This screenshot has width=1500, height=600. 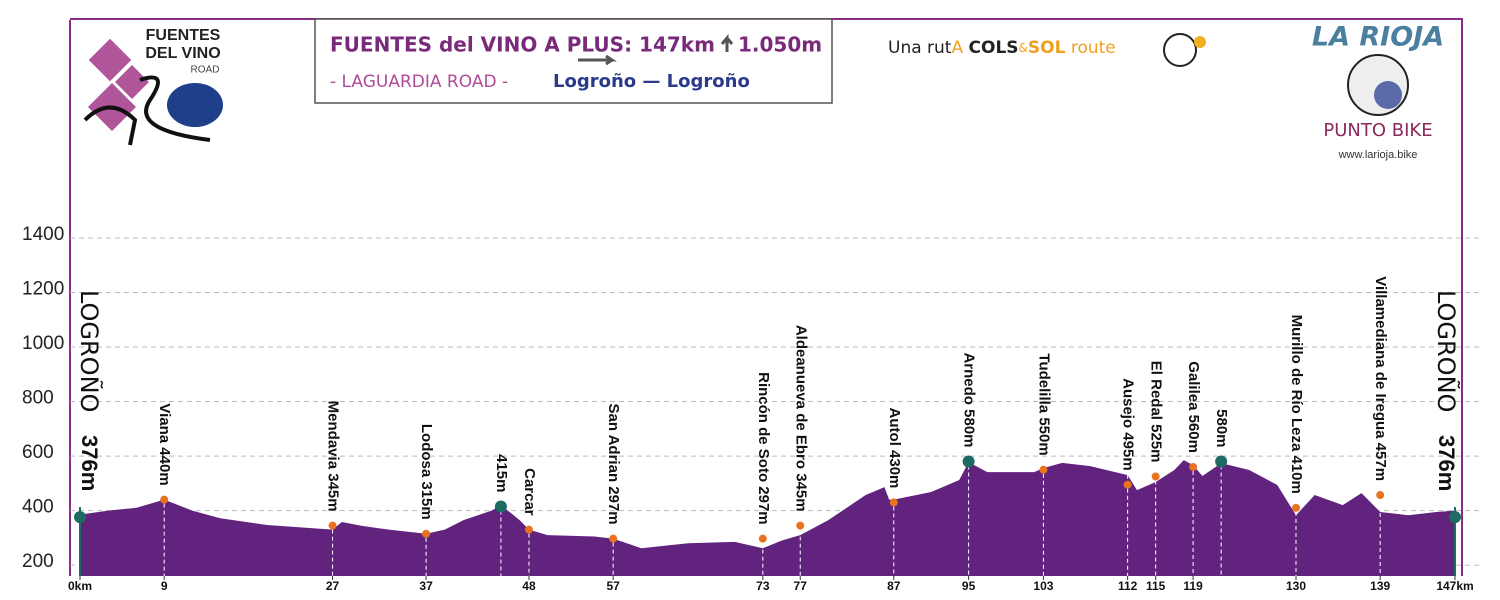 What do you see at coordinates (1380, 378) in the screenshot?
I see `waypoint-label: Villamediana de Iregua 457m` at bounding box center [1380, 378].